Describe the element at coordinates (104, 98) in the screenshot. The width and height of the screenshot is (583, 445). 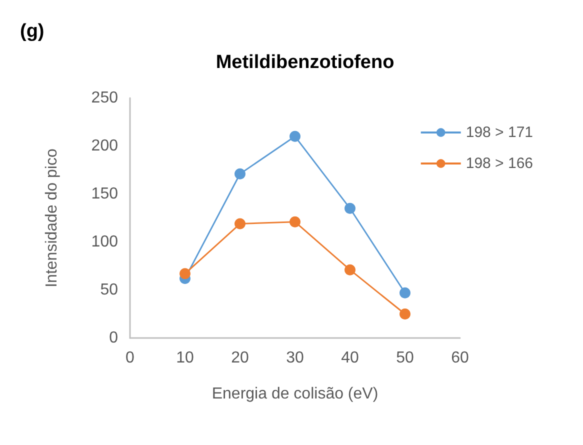
I see `y-tick-label: 250` at that location.